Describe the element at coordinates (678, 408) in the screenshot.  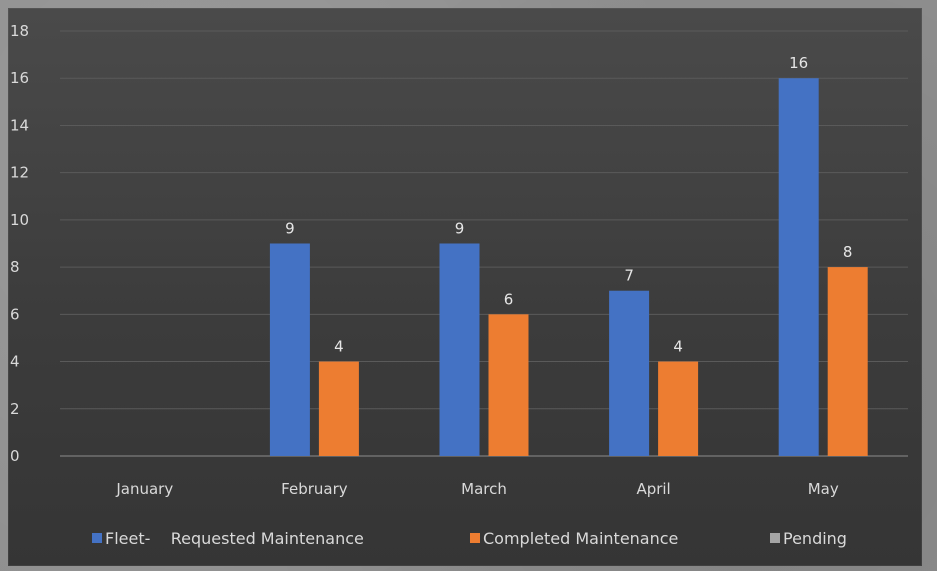
I see `bar-completed-april` at that location.